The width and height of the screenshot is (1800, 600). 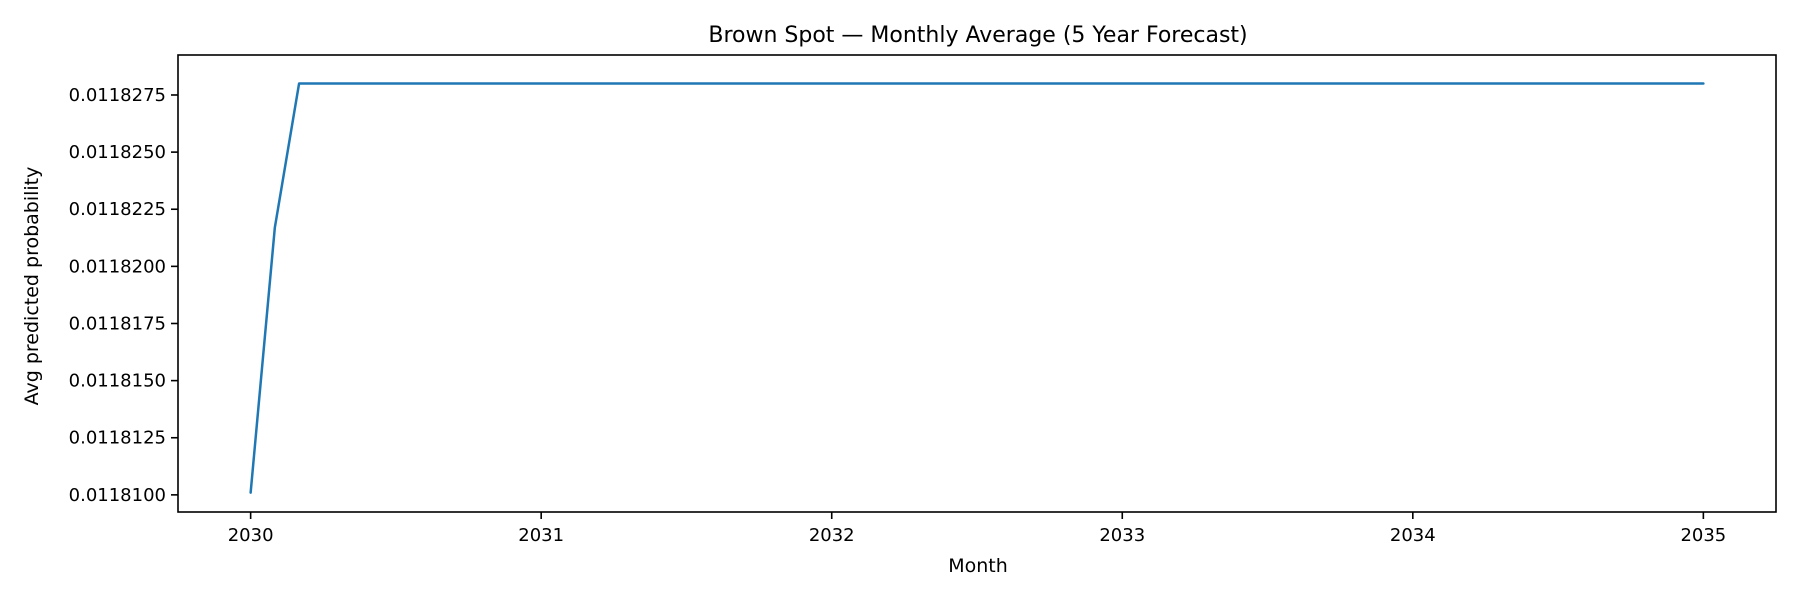 What do you see at coordinates (832, 535) in the screenshot?
I see `x-tick-label: 2032` at bounding box center [832, 535].